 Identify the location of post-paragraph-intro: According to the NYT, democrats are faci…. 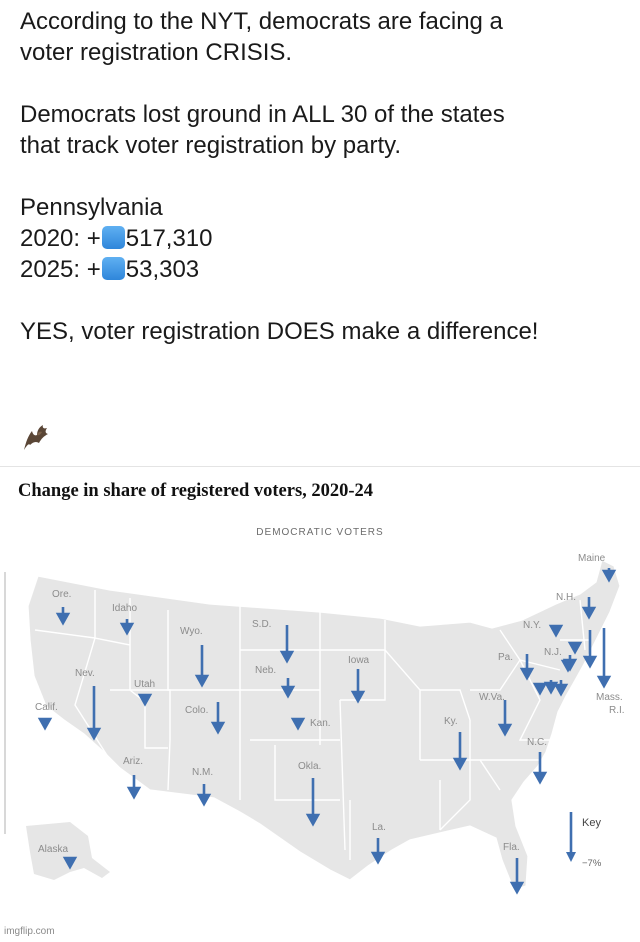
(325, 37).